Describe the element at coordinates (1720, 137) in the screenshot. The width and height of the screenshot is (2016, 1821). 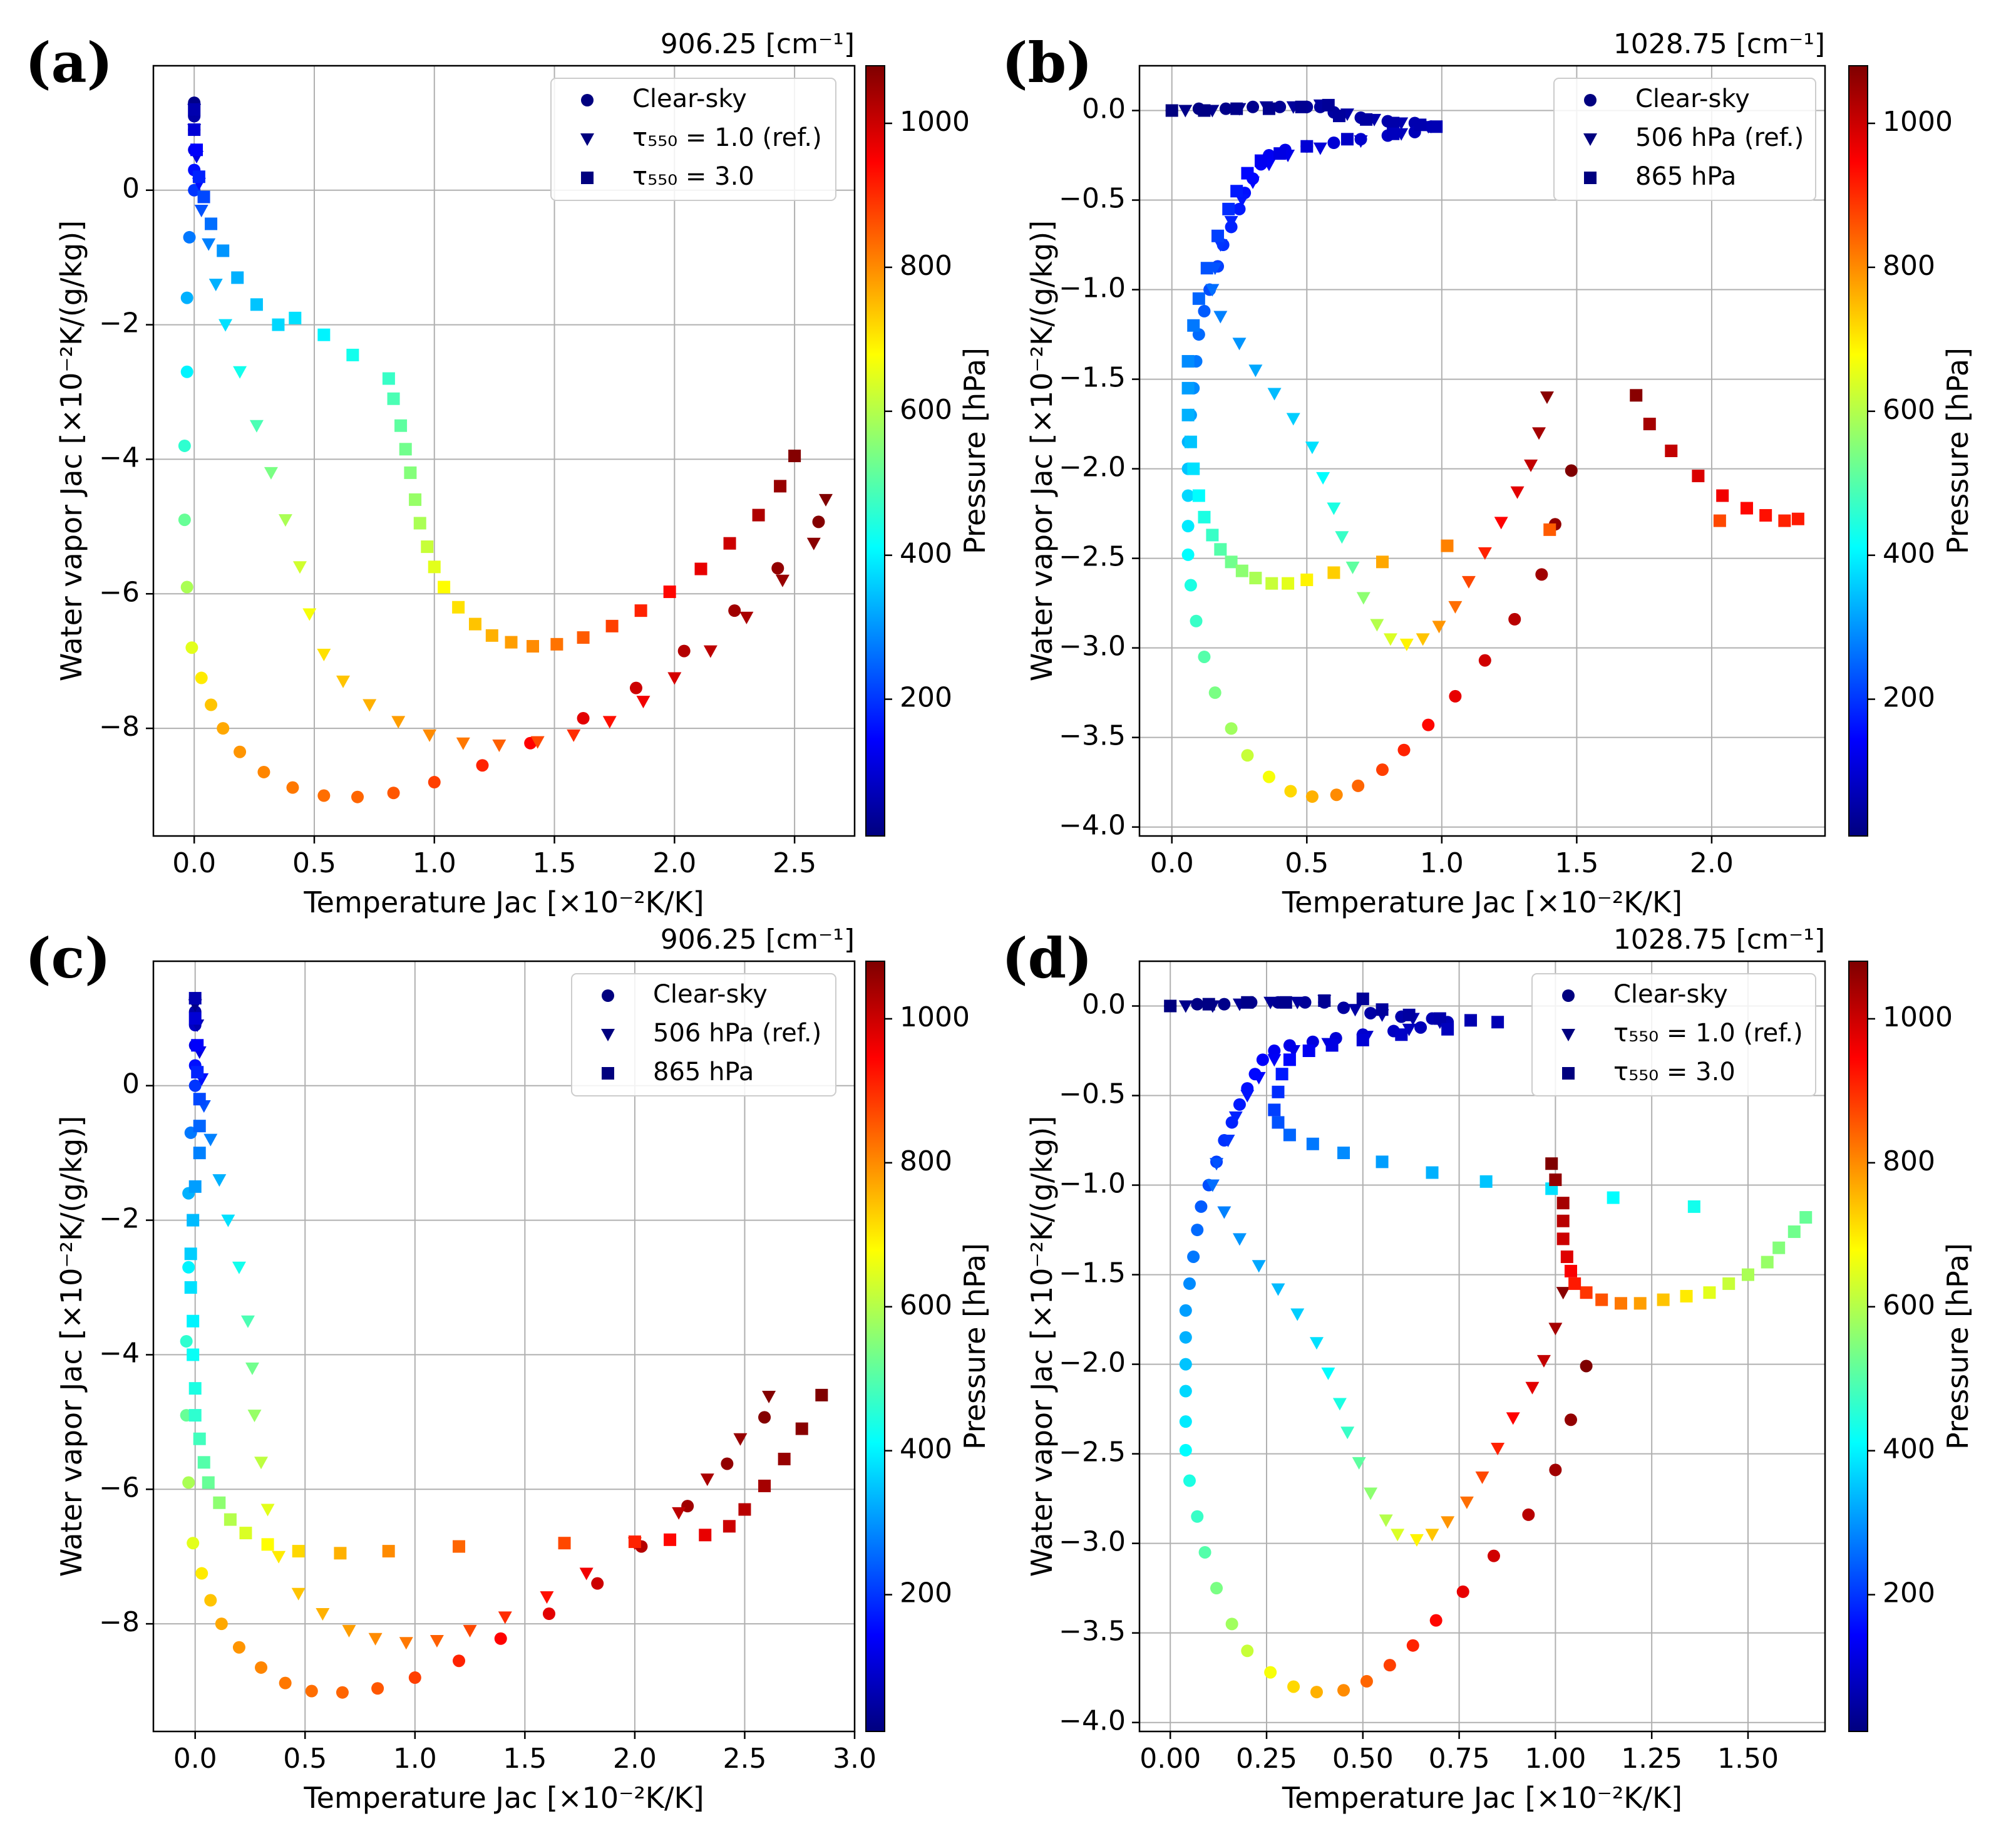
I see `legend-entry: 506 hPa (ref.)` at that location.